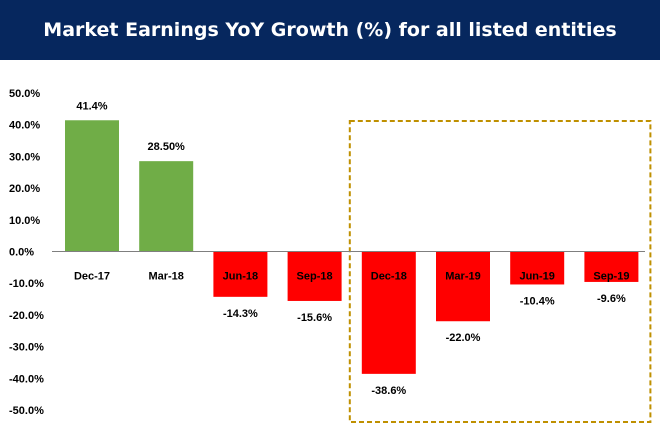 This screenshot has width=660, height=440. Describe the element at coordinates (24, 221) in the screenshot. I see `y-tick-label: 10.0%` at that location.